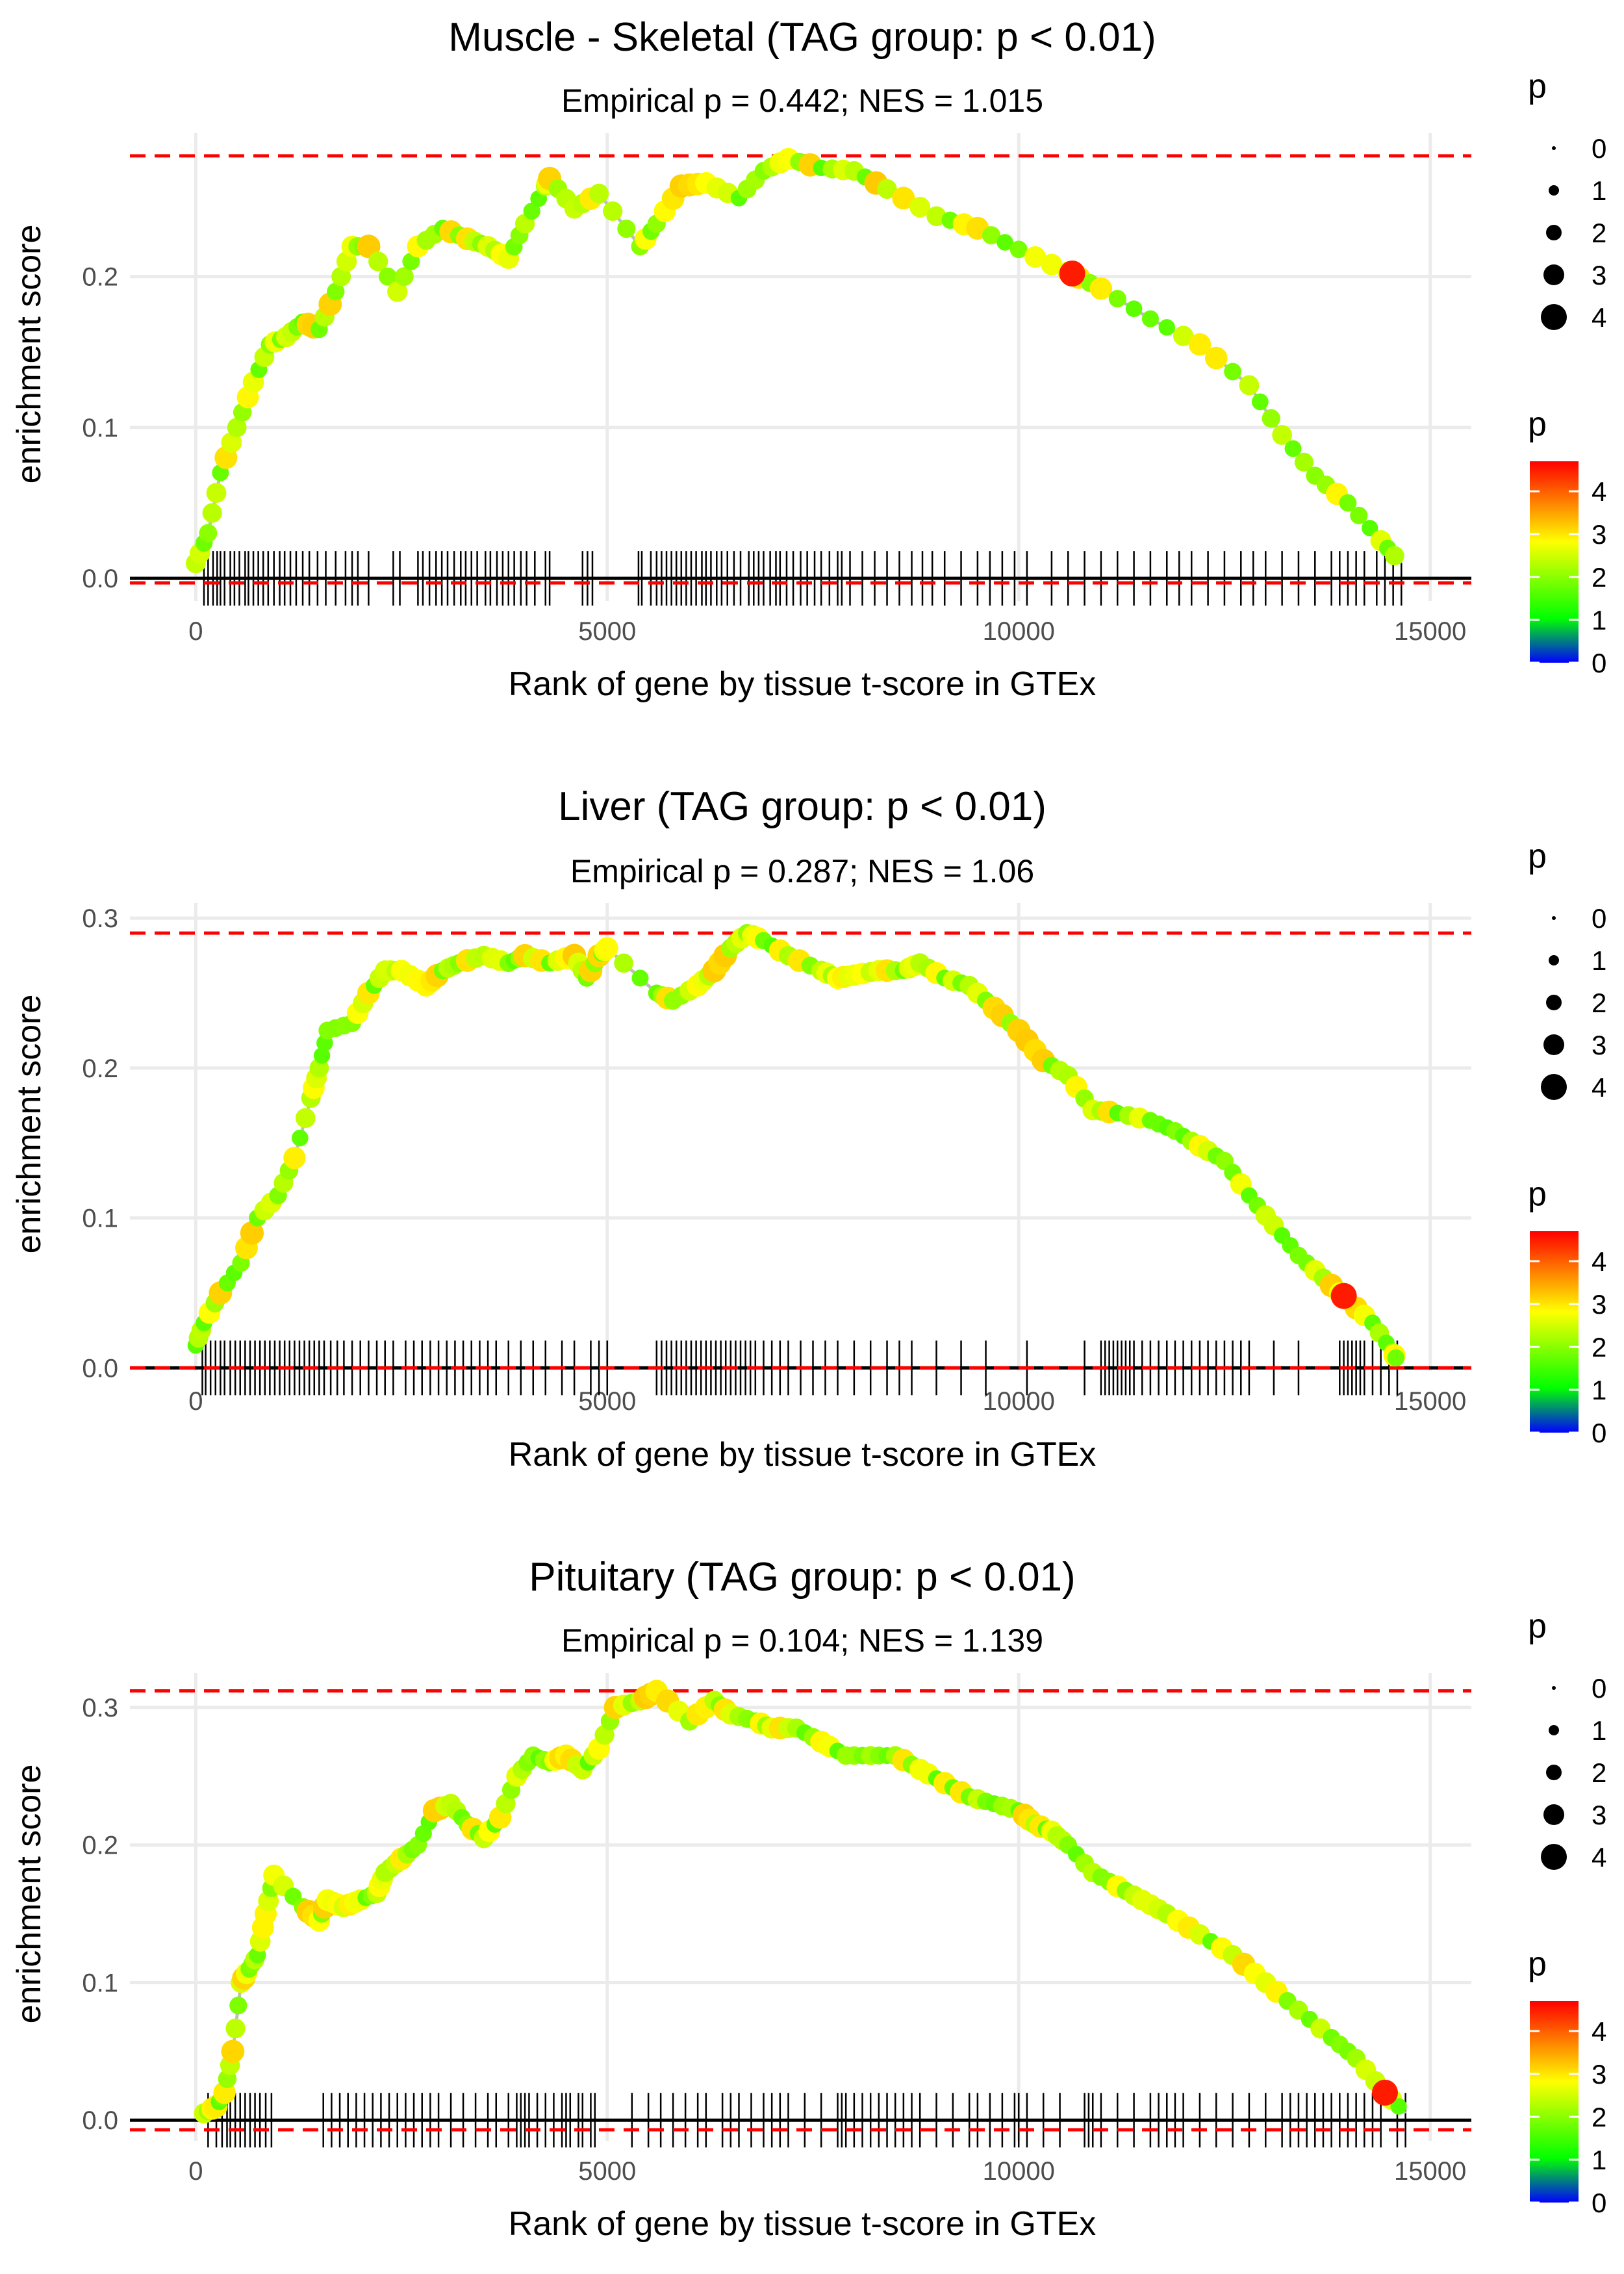  What do you see at coordinates (802, 37) in the screenshot?
I see `chart-title: Muscle - Skeletal (TAG group: p < 0.01)` at bounding box center [802, 37].